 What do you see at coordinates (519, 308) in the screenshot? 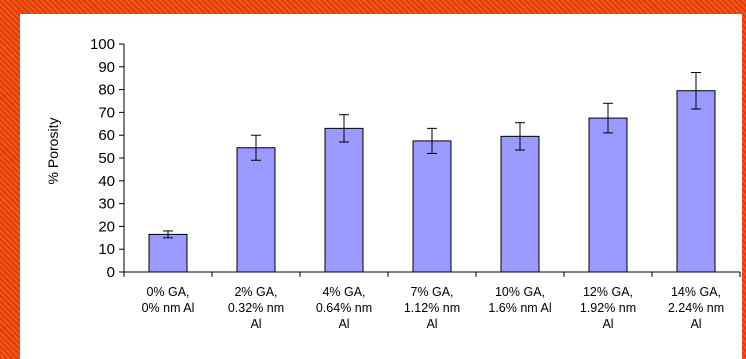
I see `x-category-label-line: 1.6% nm Al` at bounding box center [519, 308].